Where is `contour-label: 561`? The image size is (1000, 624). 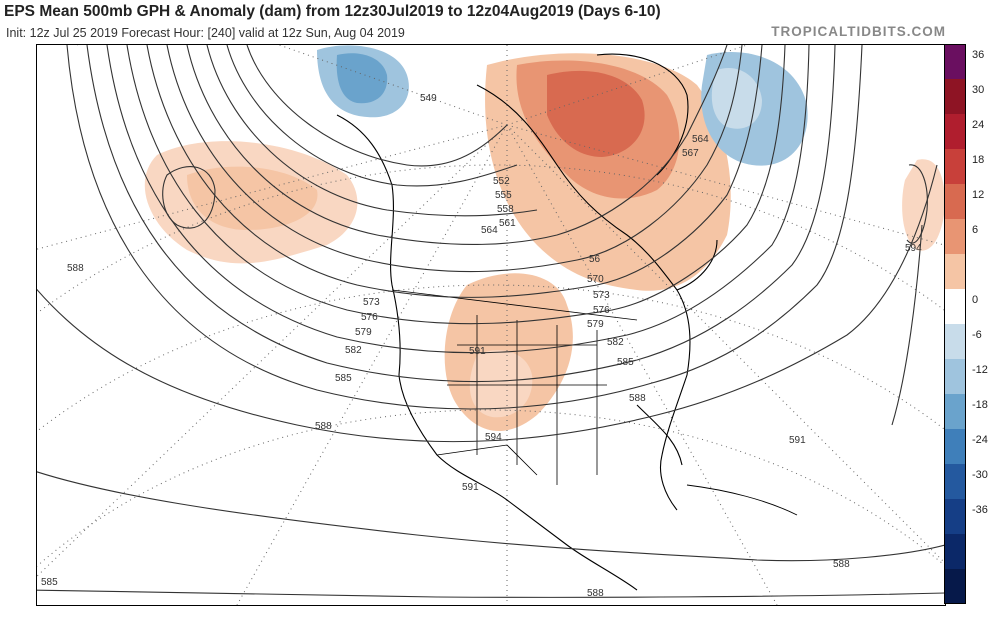
contour-label: 561 is located at coordinates (507, 223).